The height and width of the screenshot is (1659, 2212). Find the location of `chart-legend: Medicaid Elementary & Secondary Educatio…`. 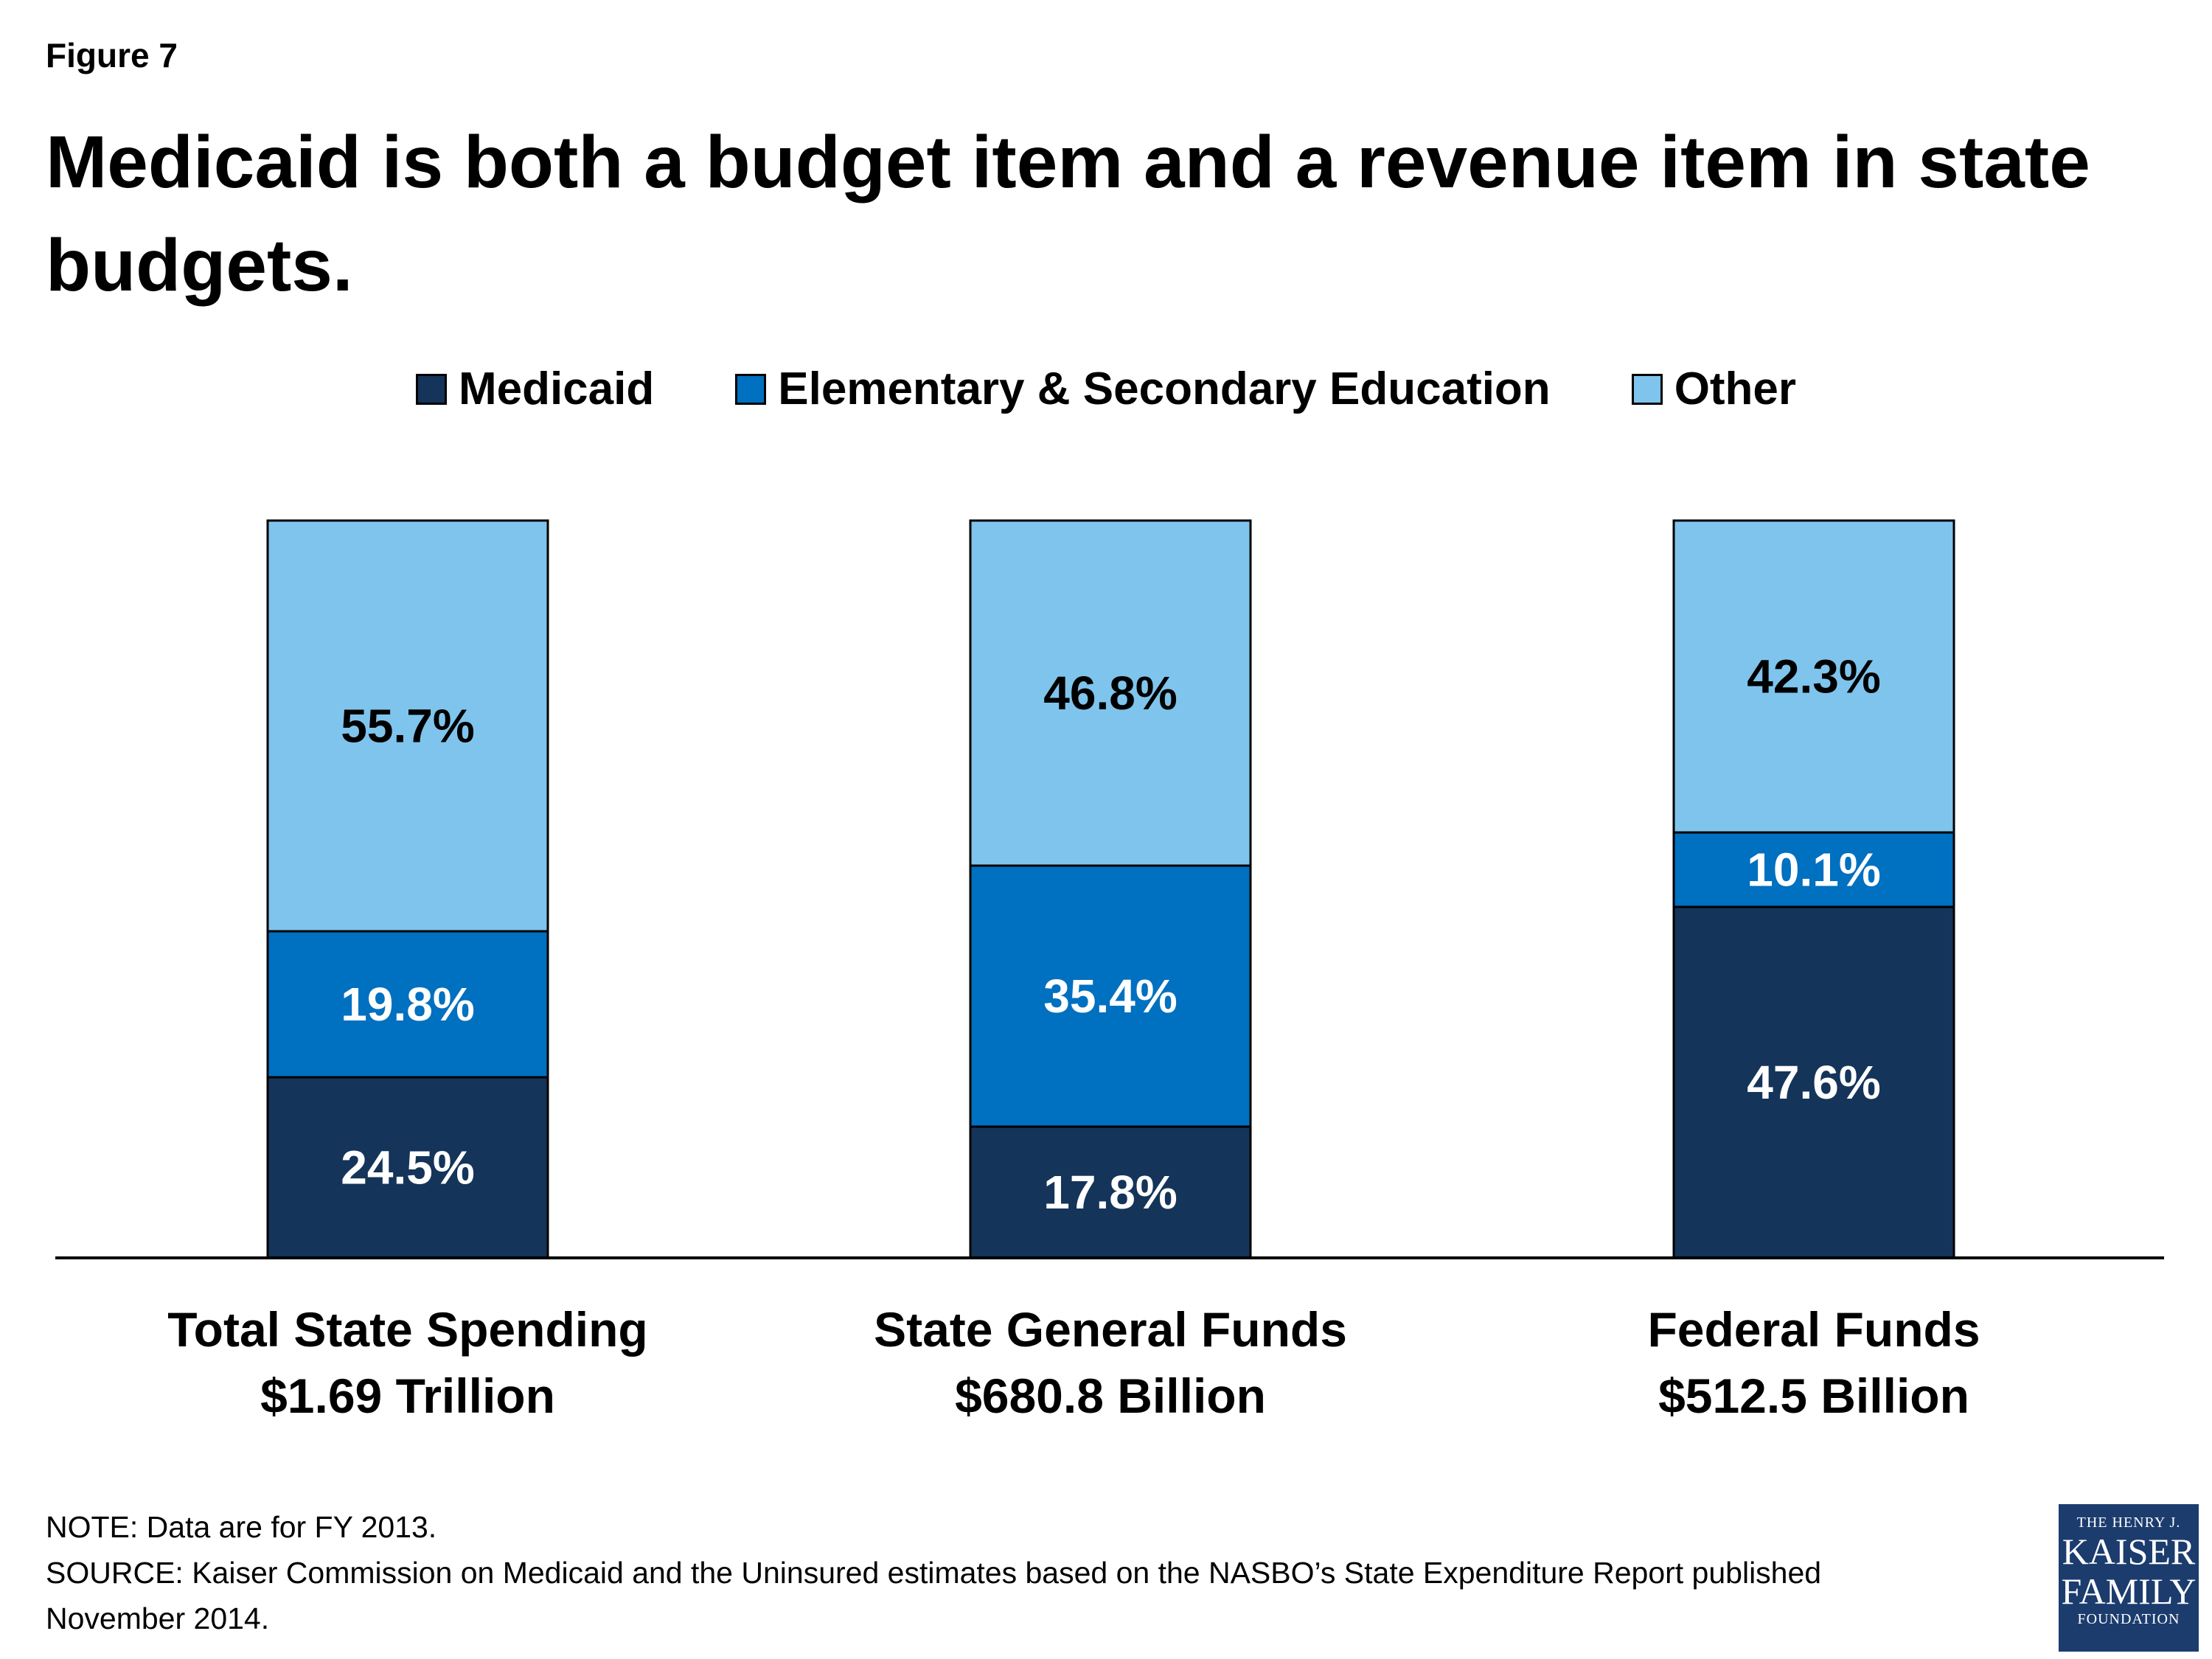

chart-legend: Medicaid Elementary & Secondary Educatio… is located at coordinates (1106, 389).